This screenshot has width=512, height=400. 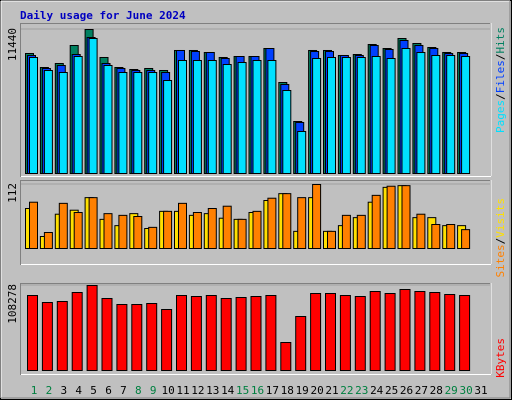 I want to click on x-tick-label: 7, so click(x=123, y=390).